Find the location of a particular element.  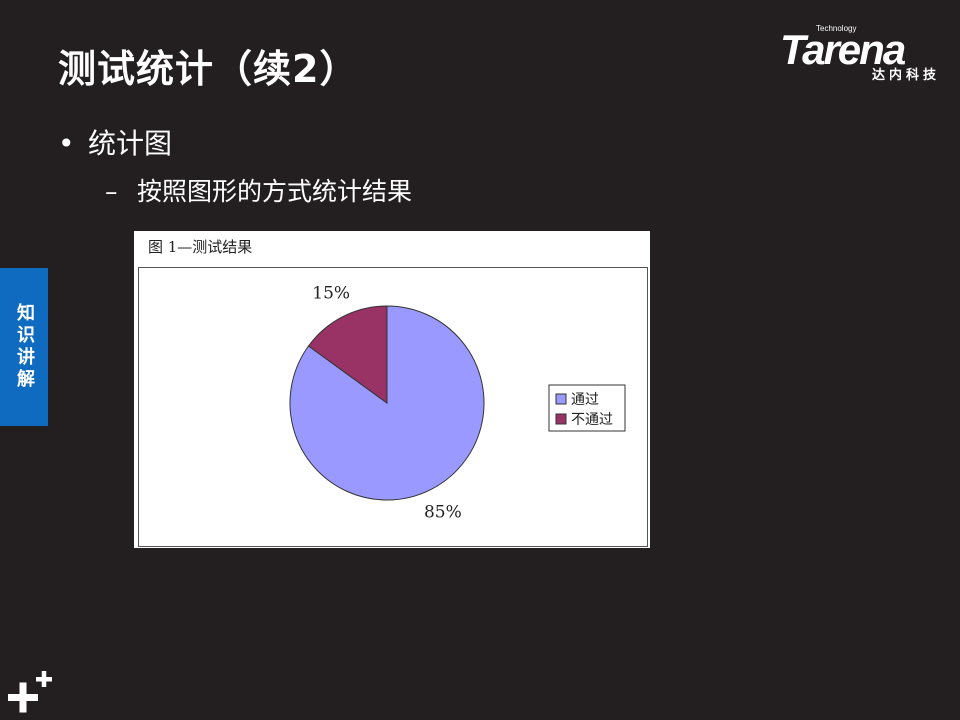

tarena-logo: Tarena Technology 达内科技 is located at coordinates (865, 53).